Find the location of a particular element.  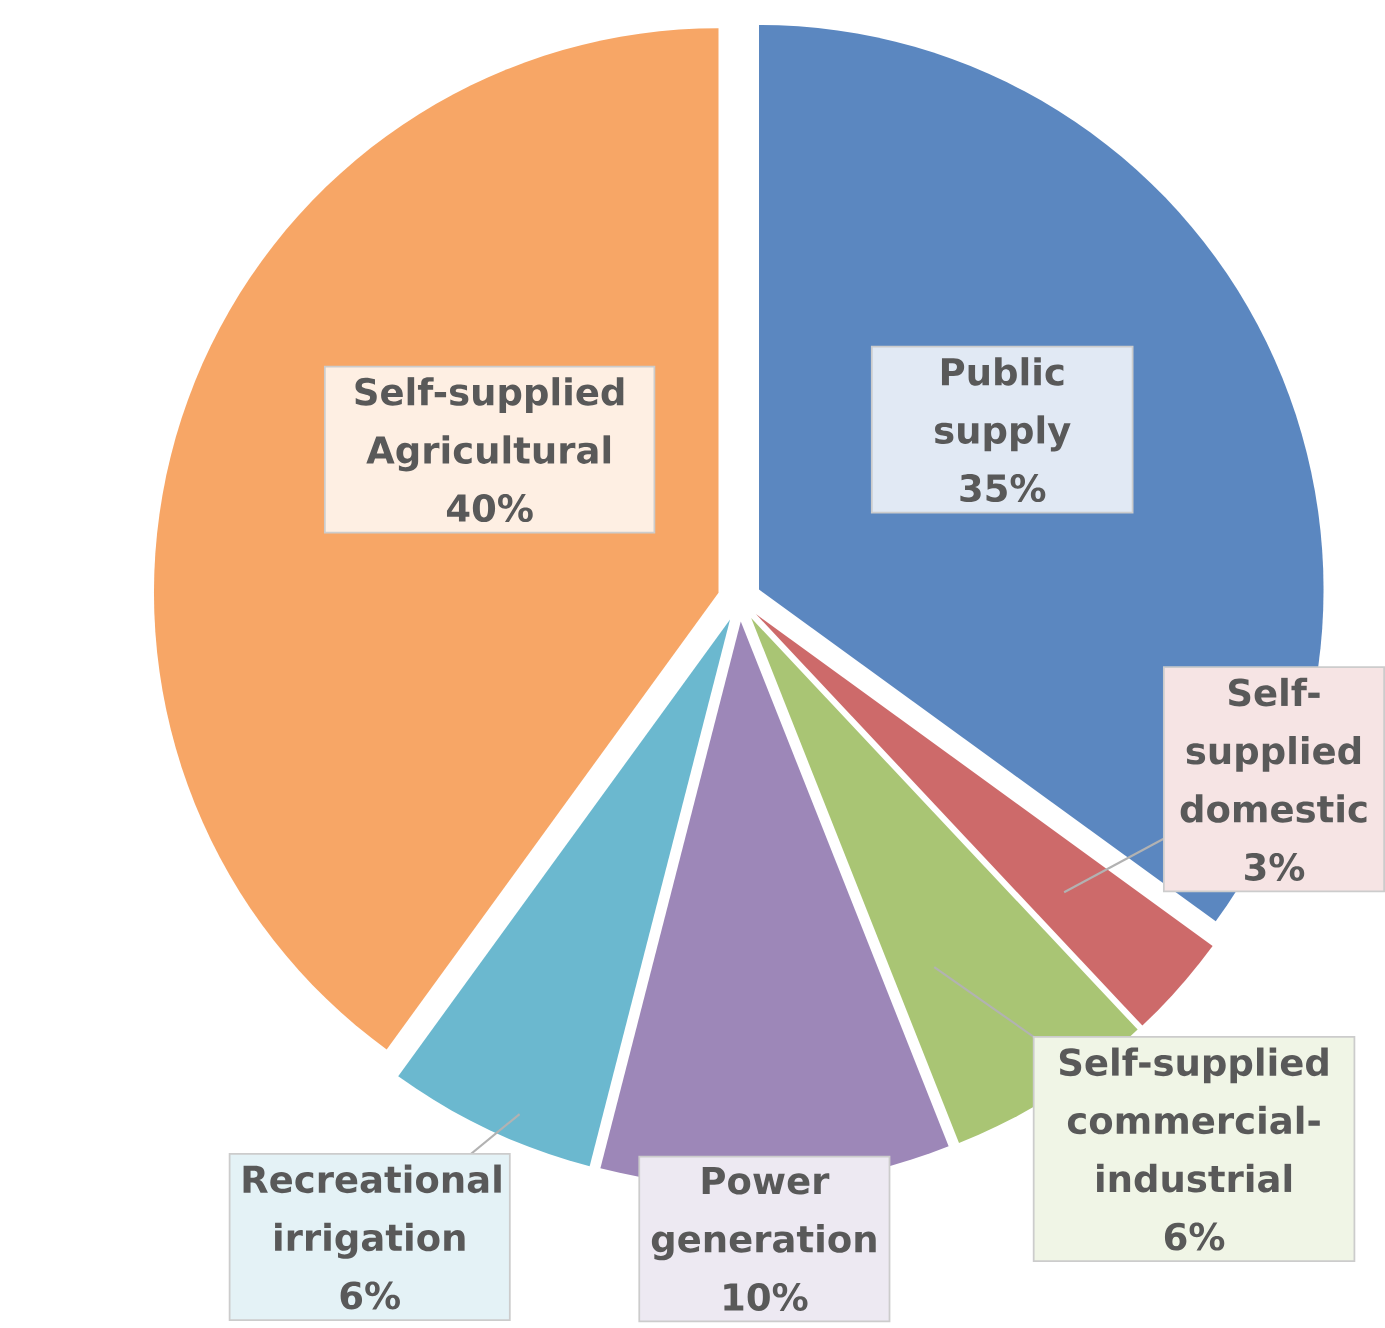

slice-label: Power generation is located at coordinates (763, 1214).